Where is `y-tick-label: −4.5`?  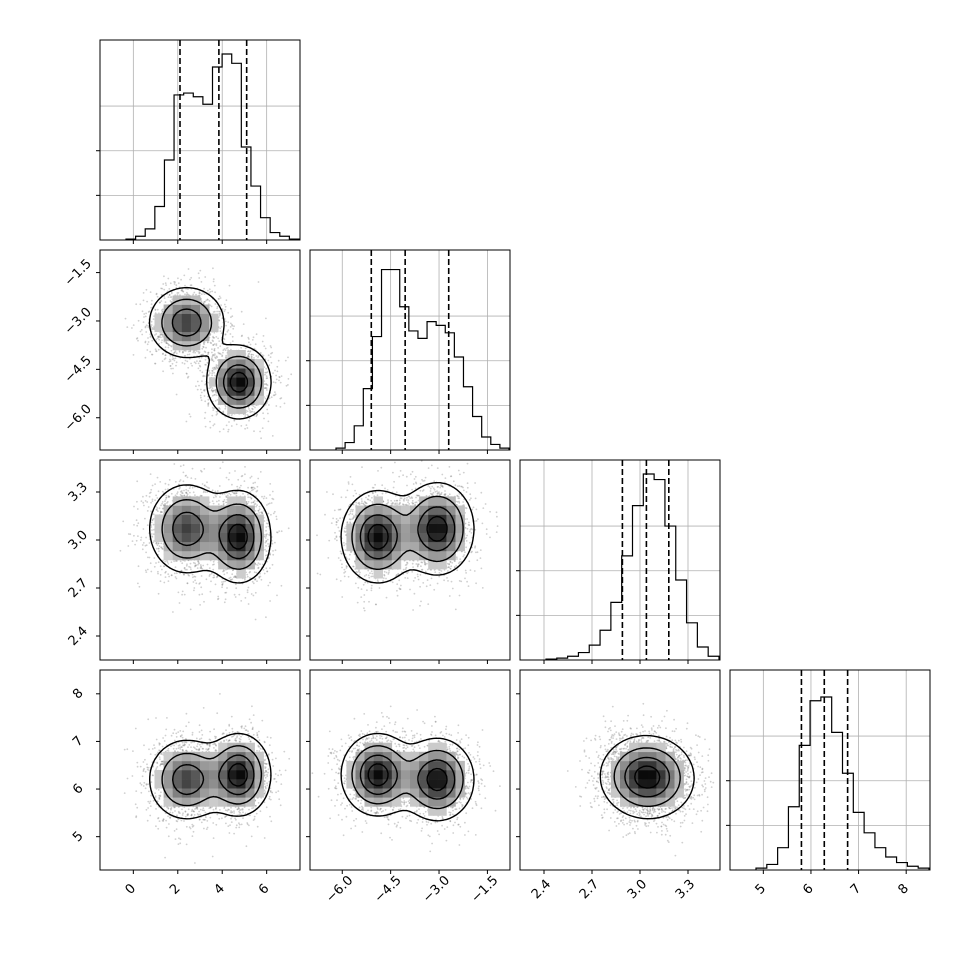
y-tick-label: −4.5 is located at coordinates (78, 369).